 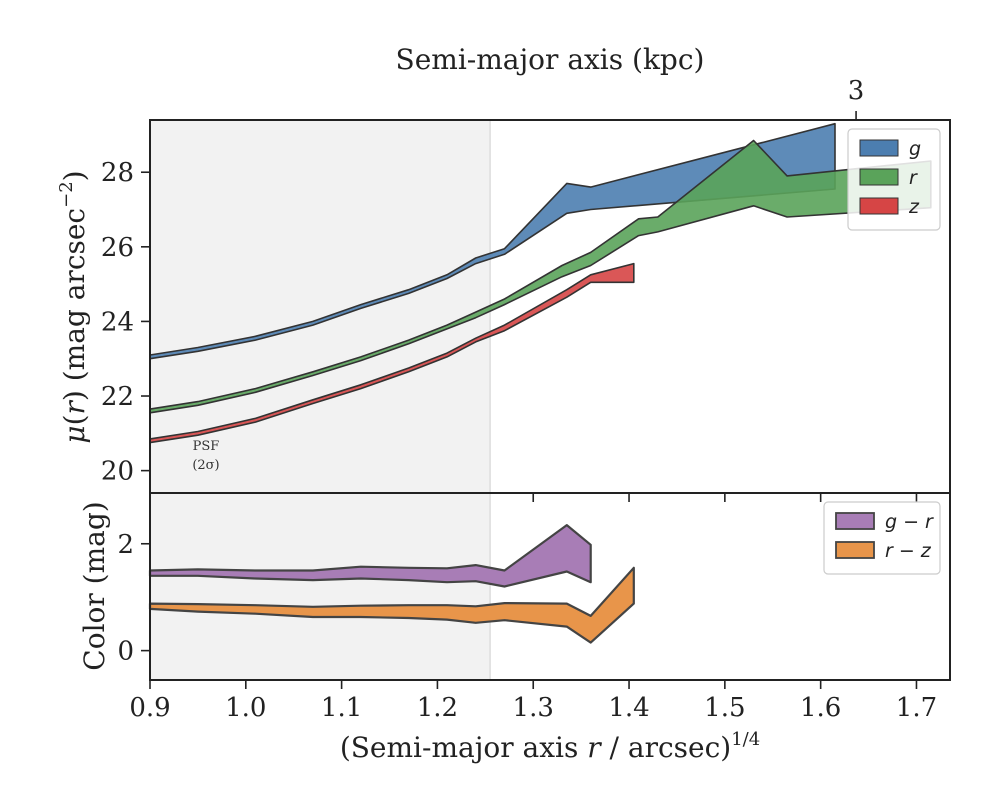 What do you see at coordinates (125, 652) in the screenshot?
I see `color-y-tick-label: 0` at bounding box center [125, 652].